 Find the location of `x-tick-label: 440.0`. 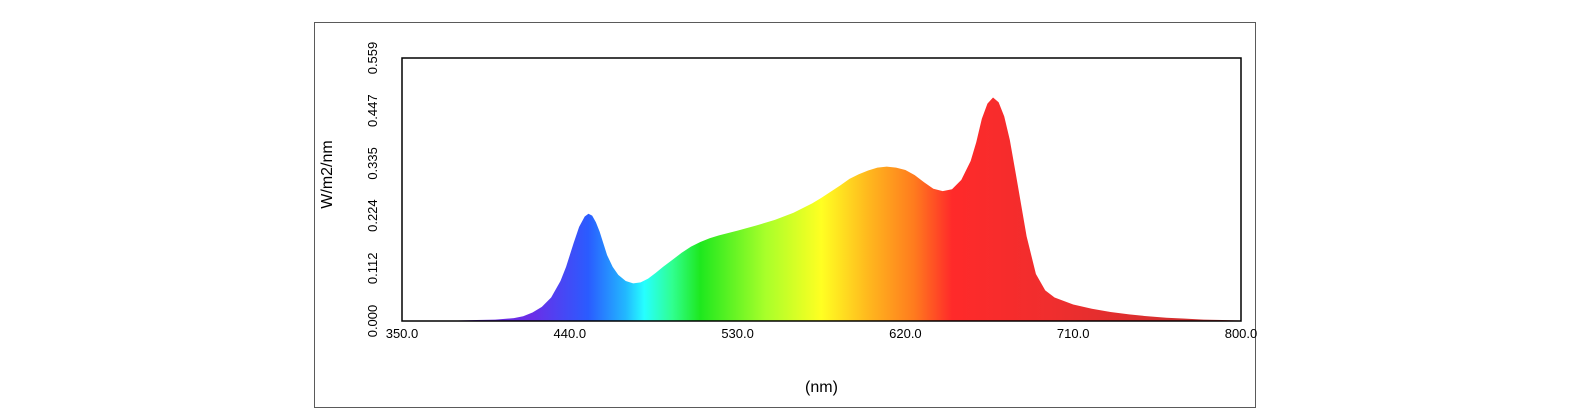

x-tick-label: 440.0 is located at coordinates (570, 333).